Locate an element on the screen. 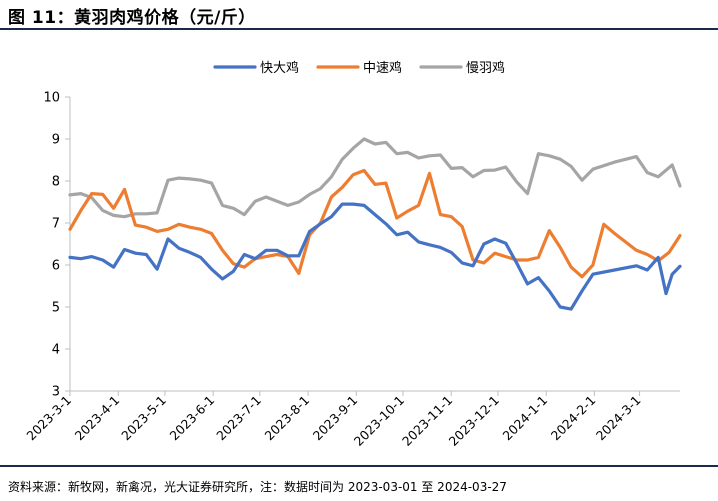  chart-legend: 快大鸡 中速鸡 慢羽鸡 is located at coordinates (359, 68).